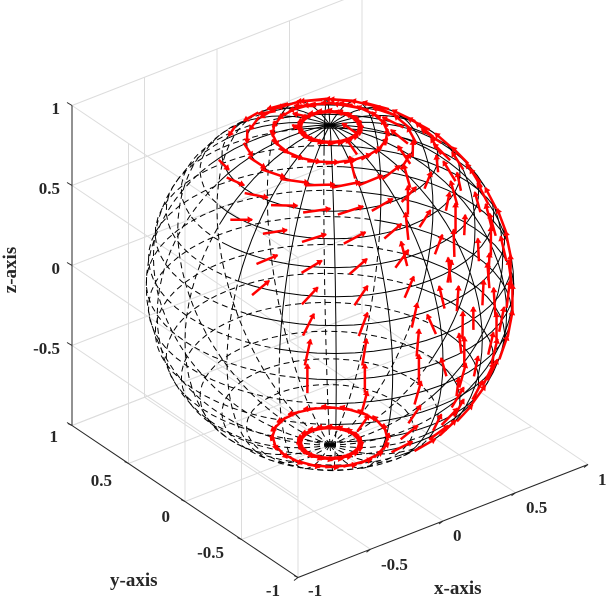 Image resolution: width=607 pixels, height=597 pixels. What do you see at coordinates (56, 108) in the screenshot?
I see `z-tick-1: 1` at bounding box center [56, 108].